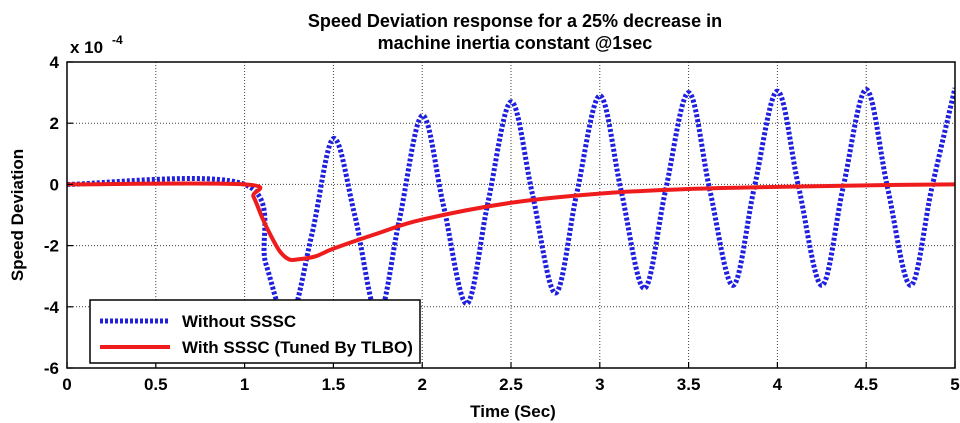 Image resolution: width=960 pixels, height=423 pixels. I want to click on legend-label-with-sssc: With SSSC (Tuned By TLBO), so click(297, 347).